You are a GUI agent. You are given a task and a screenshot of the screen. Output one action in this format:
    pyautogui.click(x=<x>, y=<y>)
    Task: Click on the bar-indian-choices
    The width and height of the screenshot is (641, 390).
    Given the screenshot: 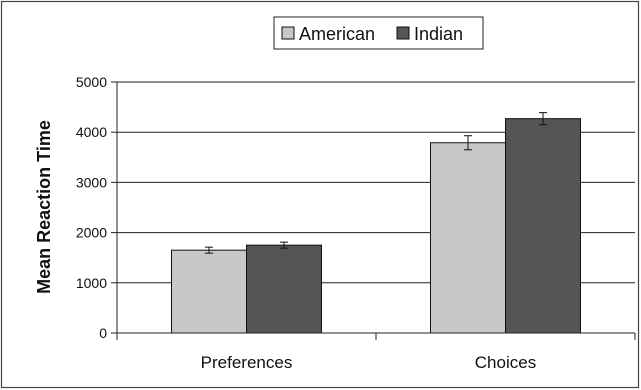 What is the action you would take?
    pyautogui.click(x=543, y=226)
    